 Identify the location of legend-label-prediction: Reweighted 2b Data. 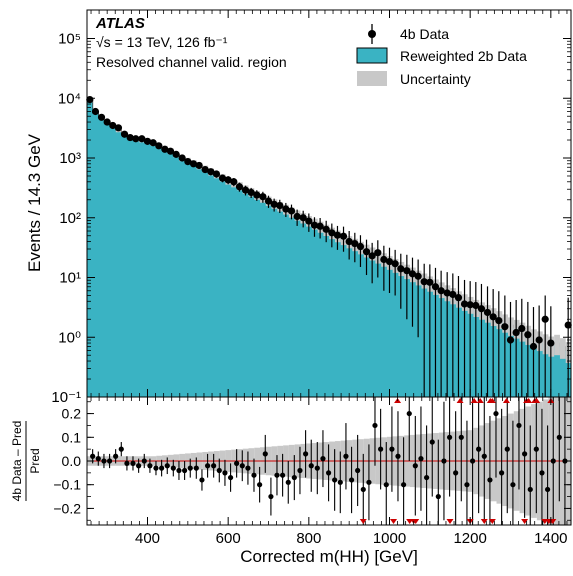
(463, 56).